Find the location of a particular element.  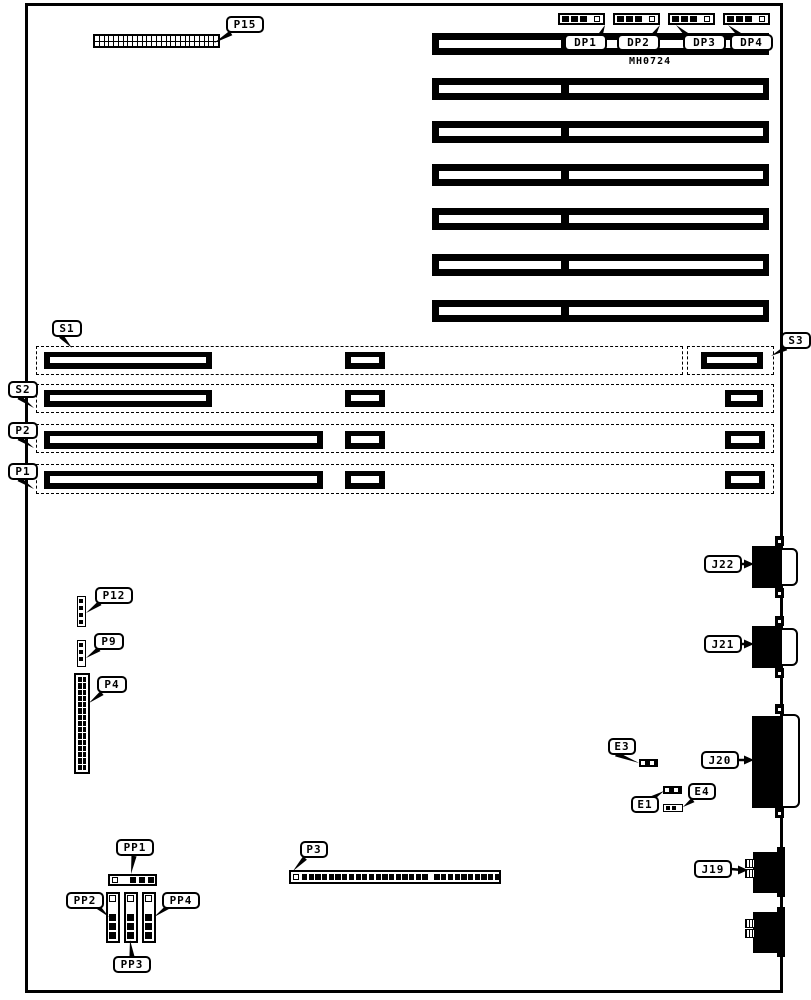

callout-label: PP2 is located at coordinates (85, 900).